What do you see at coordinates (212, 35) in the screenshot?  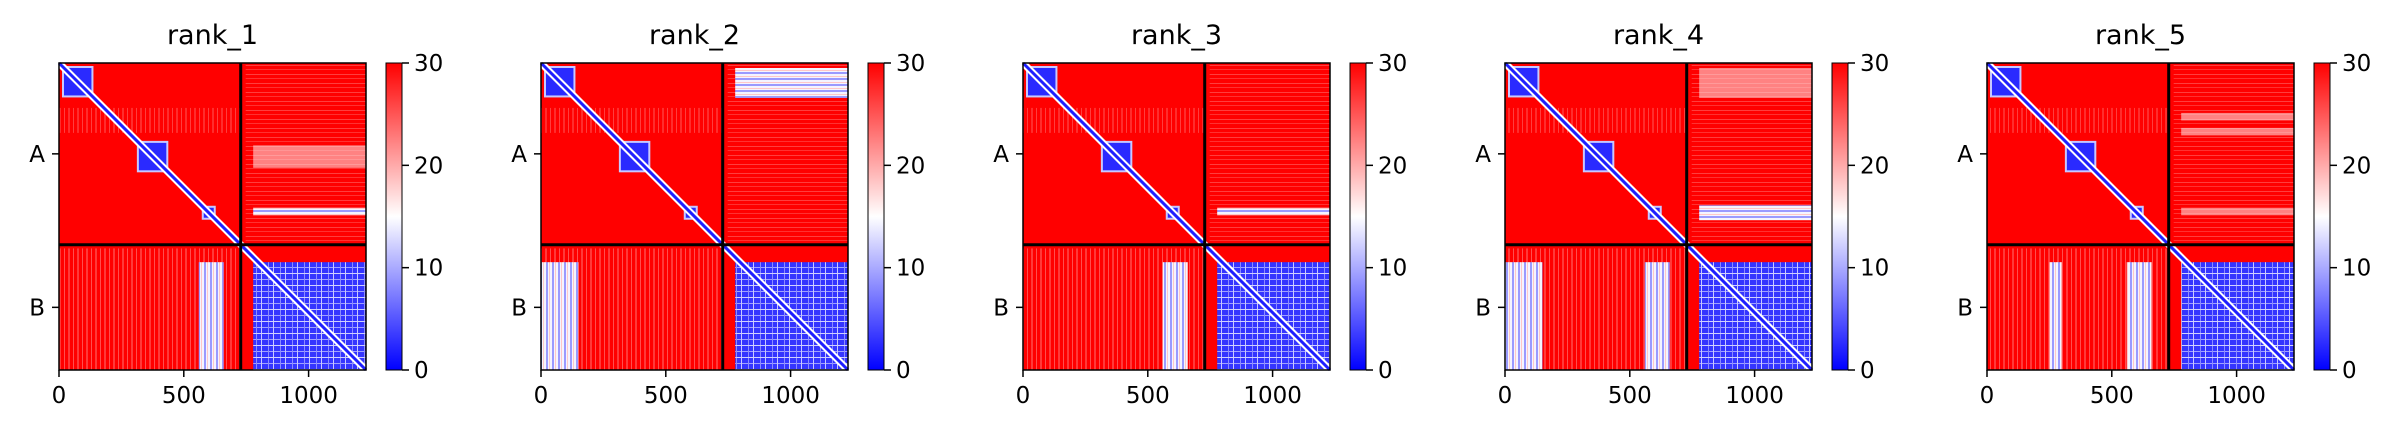 I see `panel-title: rank_1` at bounding box center [212, 35].